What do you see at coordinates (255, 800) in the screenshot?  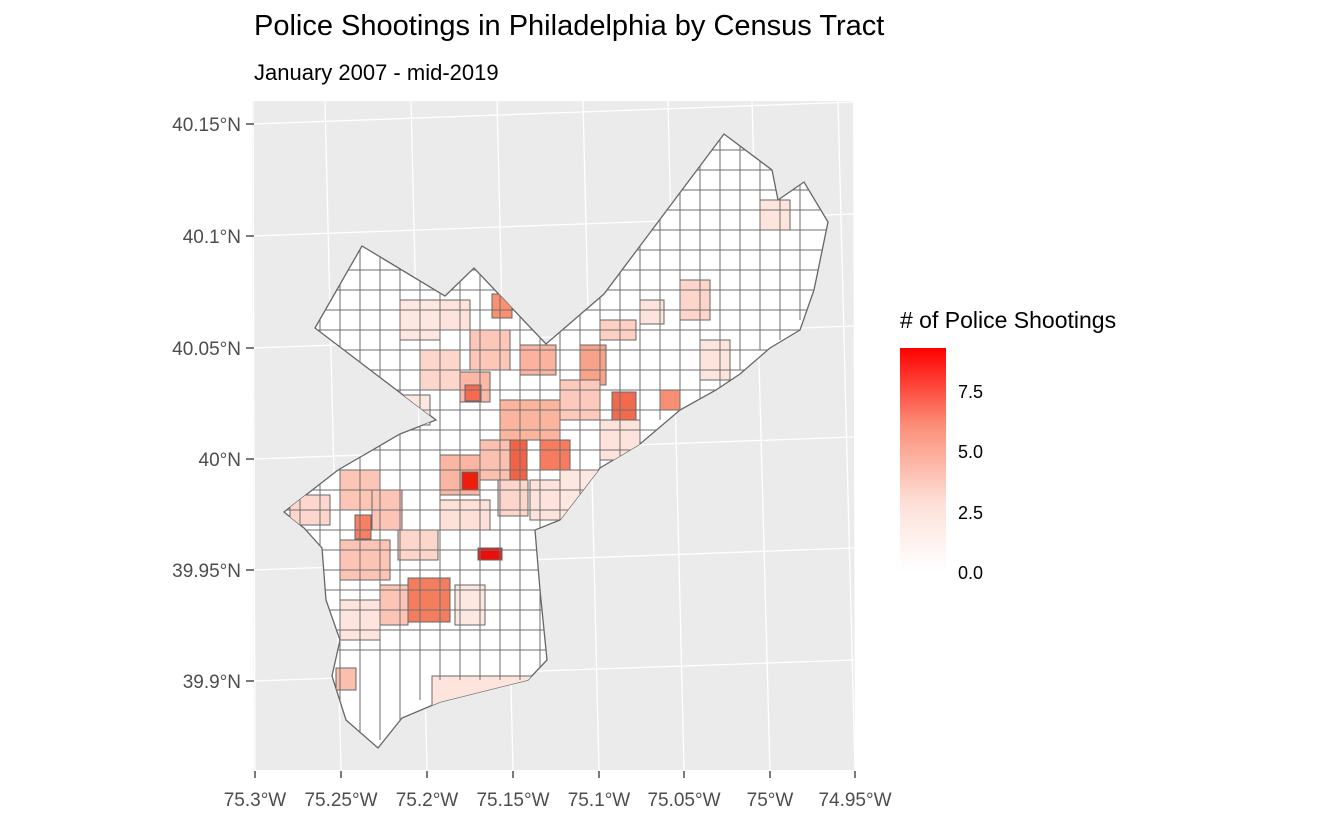 I see `x-tick-label: 75.3°W` at bounding box center [255, 800].